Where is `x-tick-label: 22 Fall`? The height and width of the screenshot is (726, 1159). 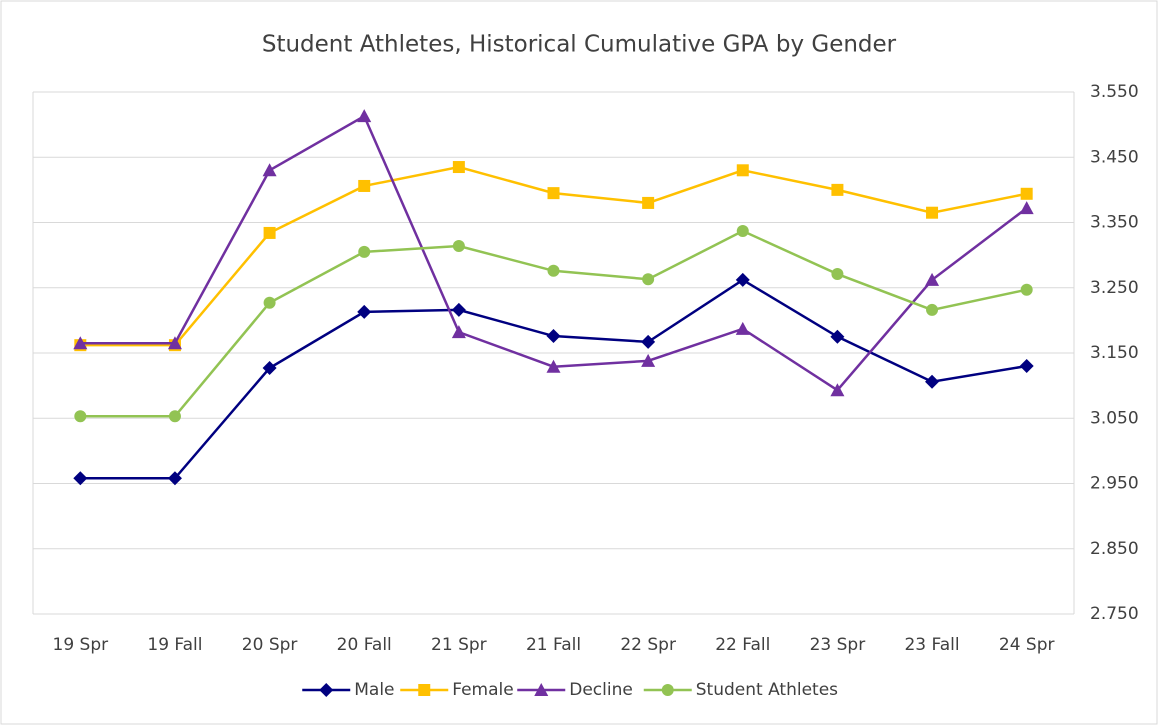
x-tick-label: 22 Fall is located at coordinates (742, 645).